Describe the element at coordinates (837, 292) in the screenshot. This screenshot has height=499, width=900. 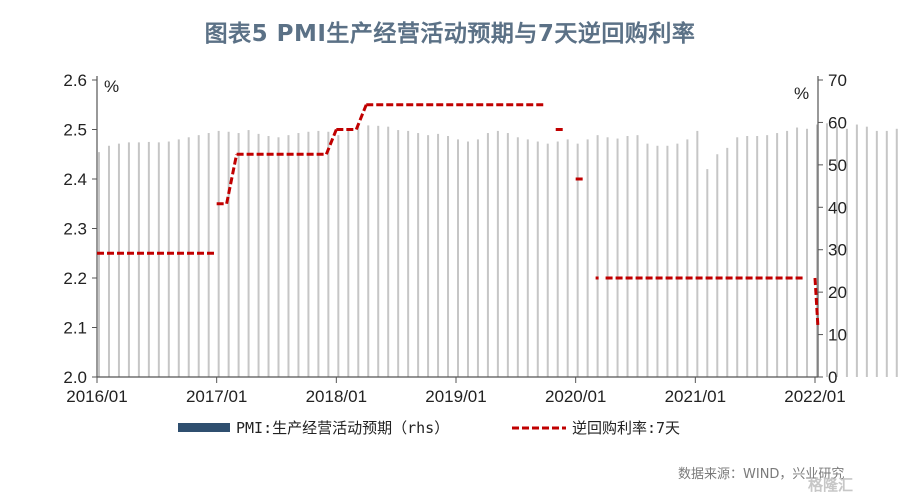
I see `right-tick-label: 20` at that location.